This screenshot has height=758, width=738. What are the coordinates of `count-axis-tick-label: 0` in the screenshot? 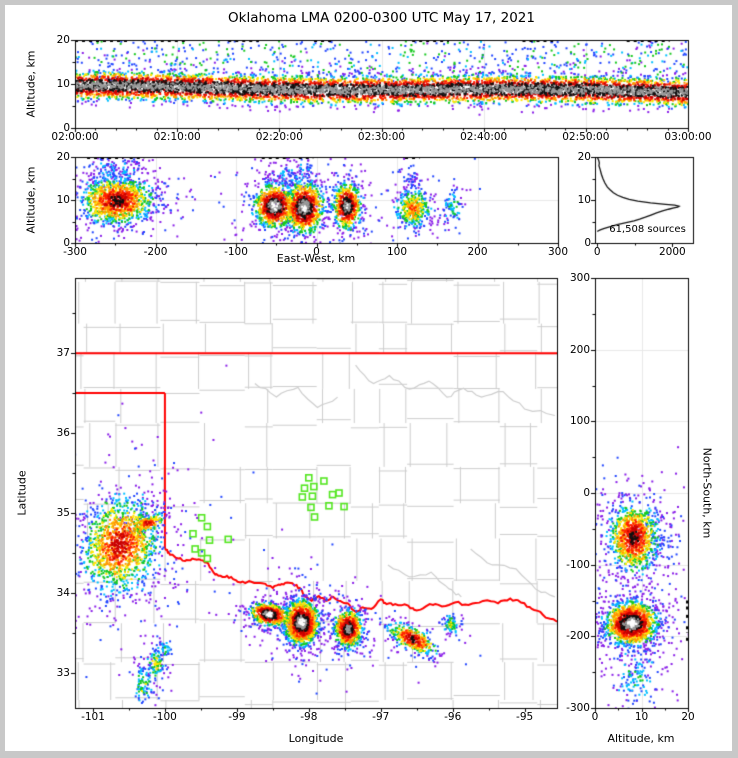 It's located at (597, 252).